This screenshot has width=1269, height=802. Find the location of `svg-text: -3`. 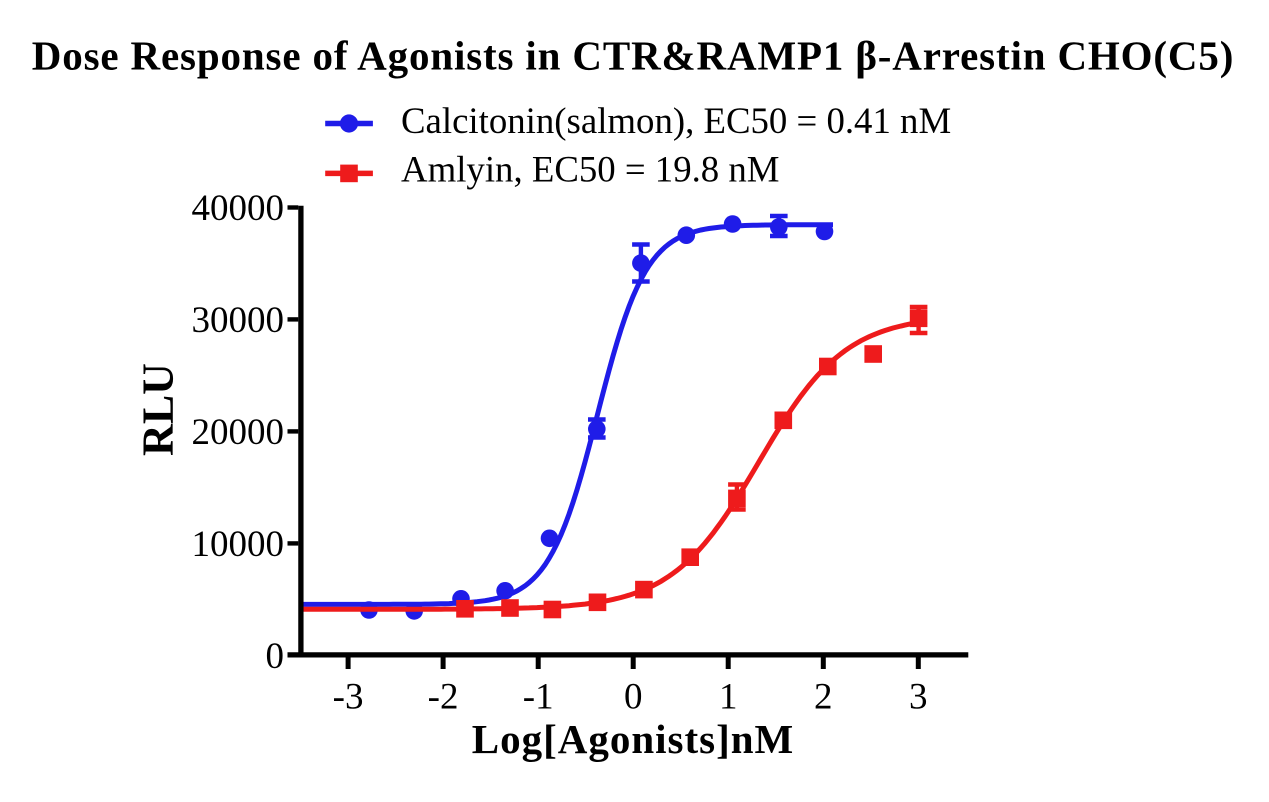

svg-text: -3 is located at coordinates (348, 697).